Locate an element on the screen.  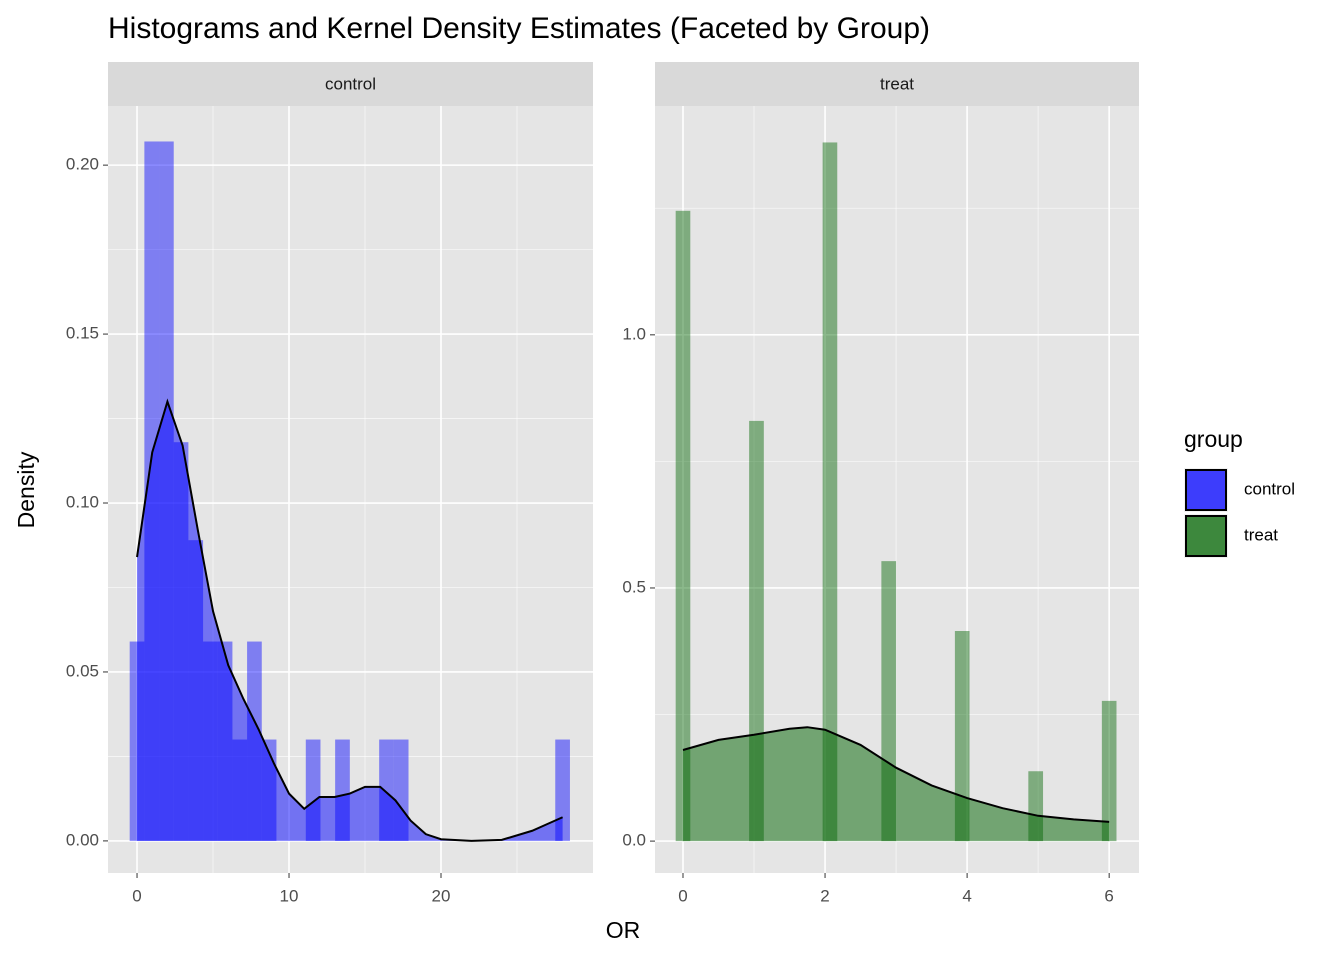
y-tick-label: 0.00 is located at coordinates (82, 839).